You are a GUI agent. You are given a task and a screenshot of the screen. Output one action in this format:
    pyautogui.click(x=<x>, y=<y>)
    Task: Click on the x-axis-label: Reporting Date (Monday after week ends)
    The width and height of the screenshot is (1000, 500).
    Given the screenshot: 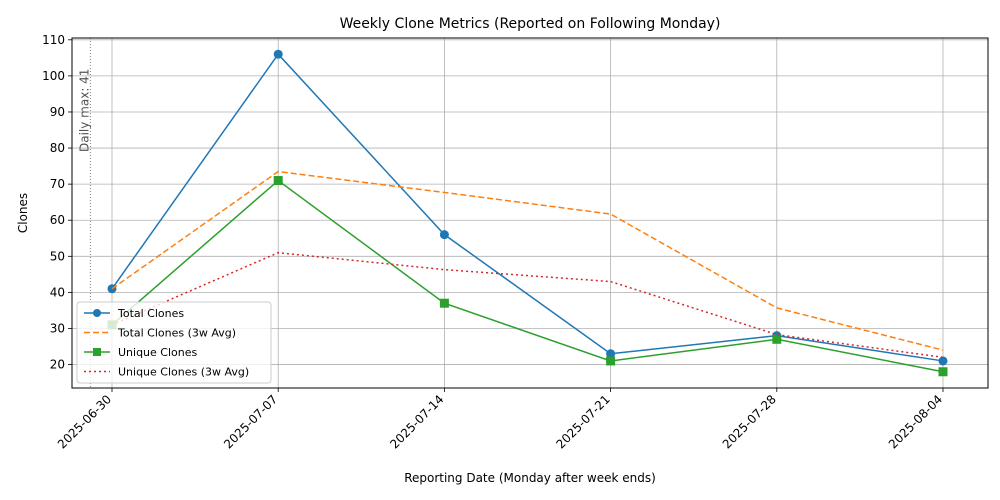 What is the action you would take?
    pyautogui.click(x=530, y=478)
    